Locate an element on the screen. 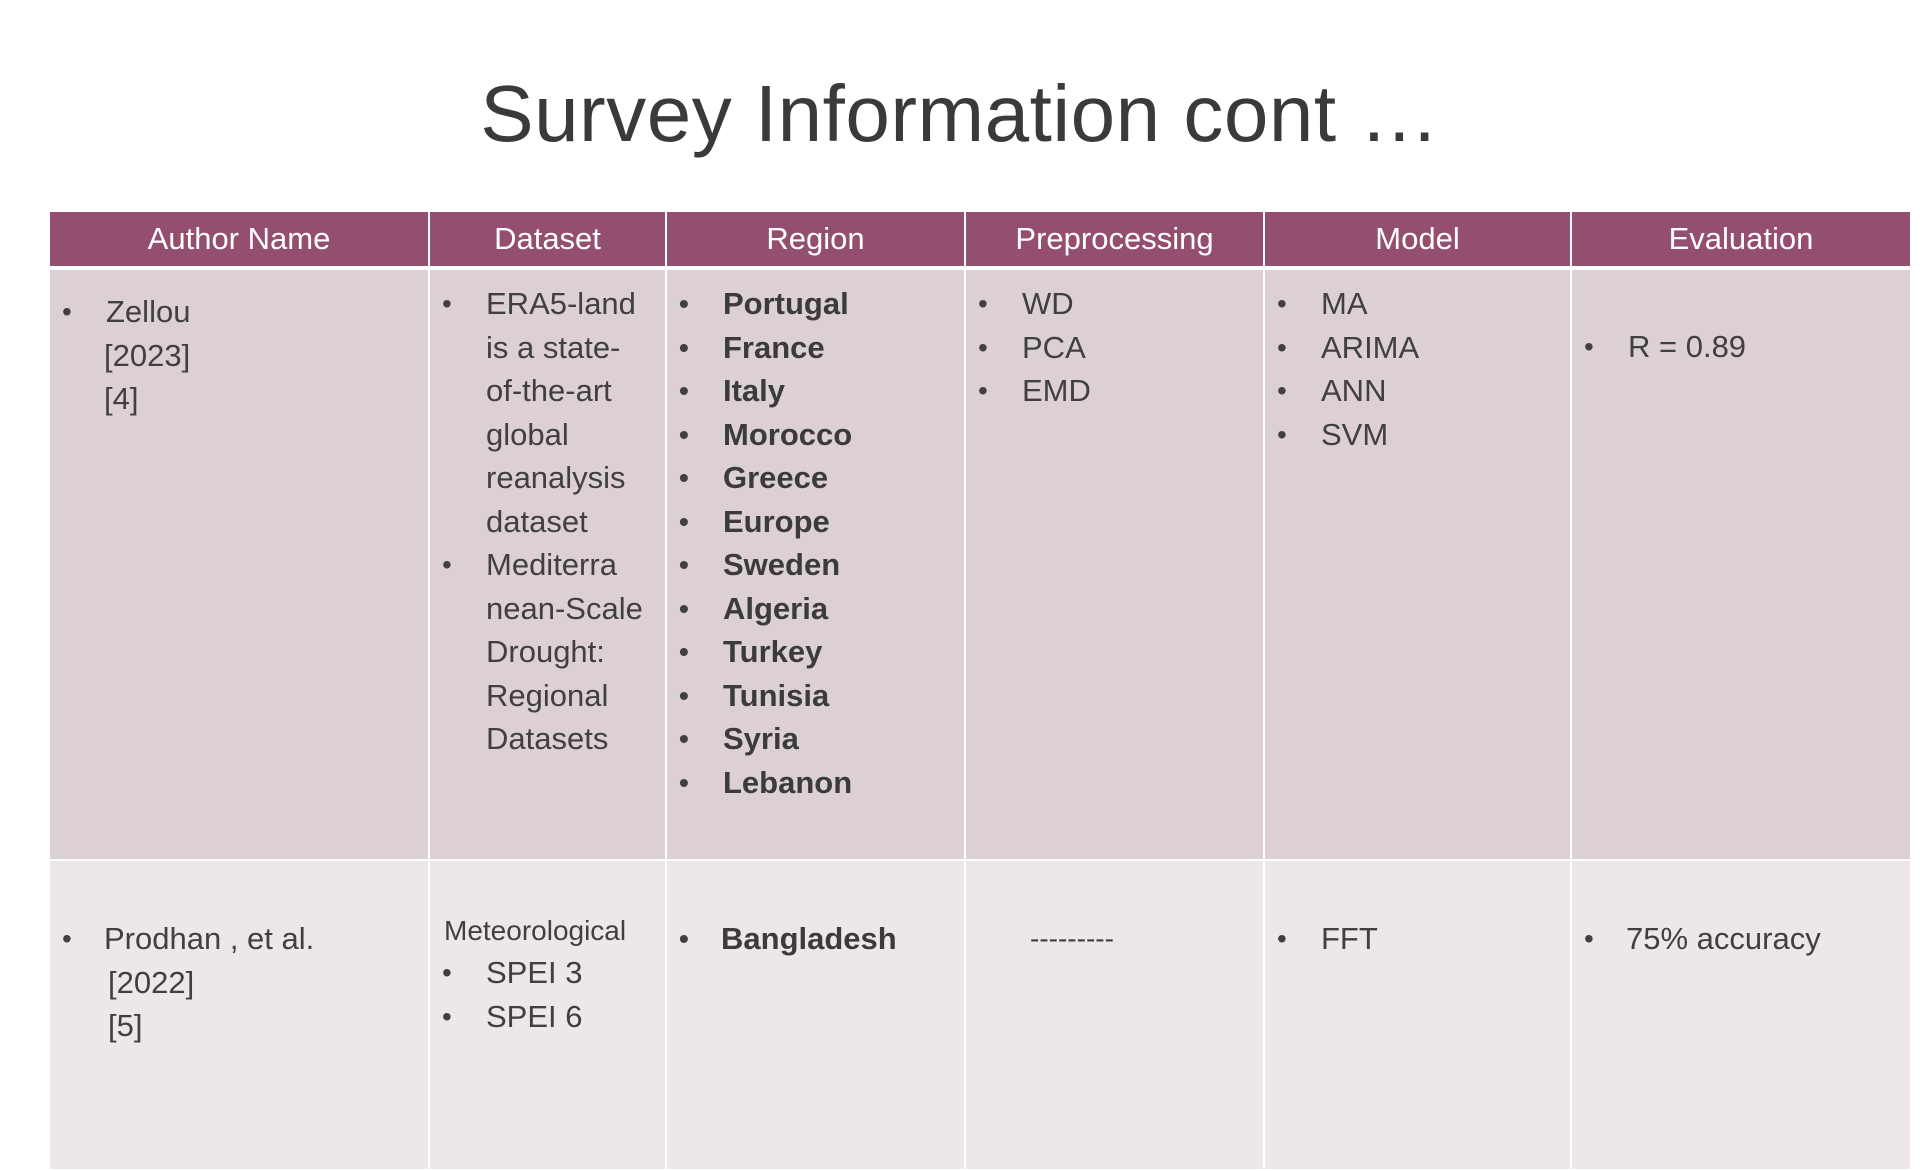 This screenshot has width=1920, height=1171. dataset-cell: Meteorological SPEI 3 SPEI 6 is located at coordinates (547, 1015).